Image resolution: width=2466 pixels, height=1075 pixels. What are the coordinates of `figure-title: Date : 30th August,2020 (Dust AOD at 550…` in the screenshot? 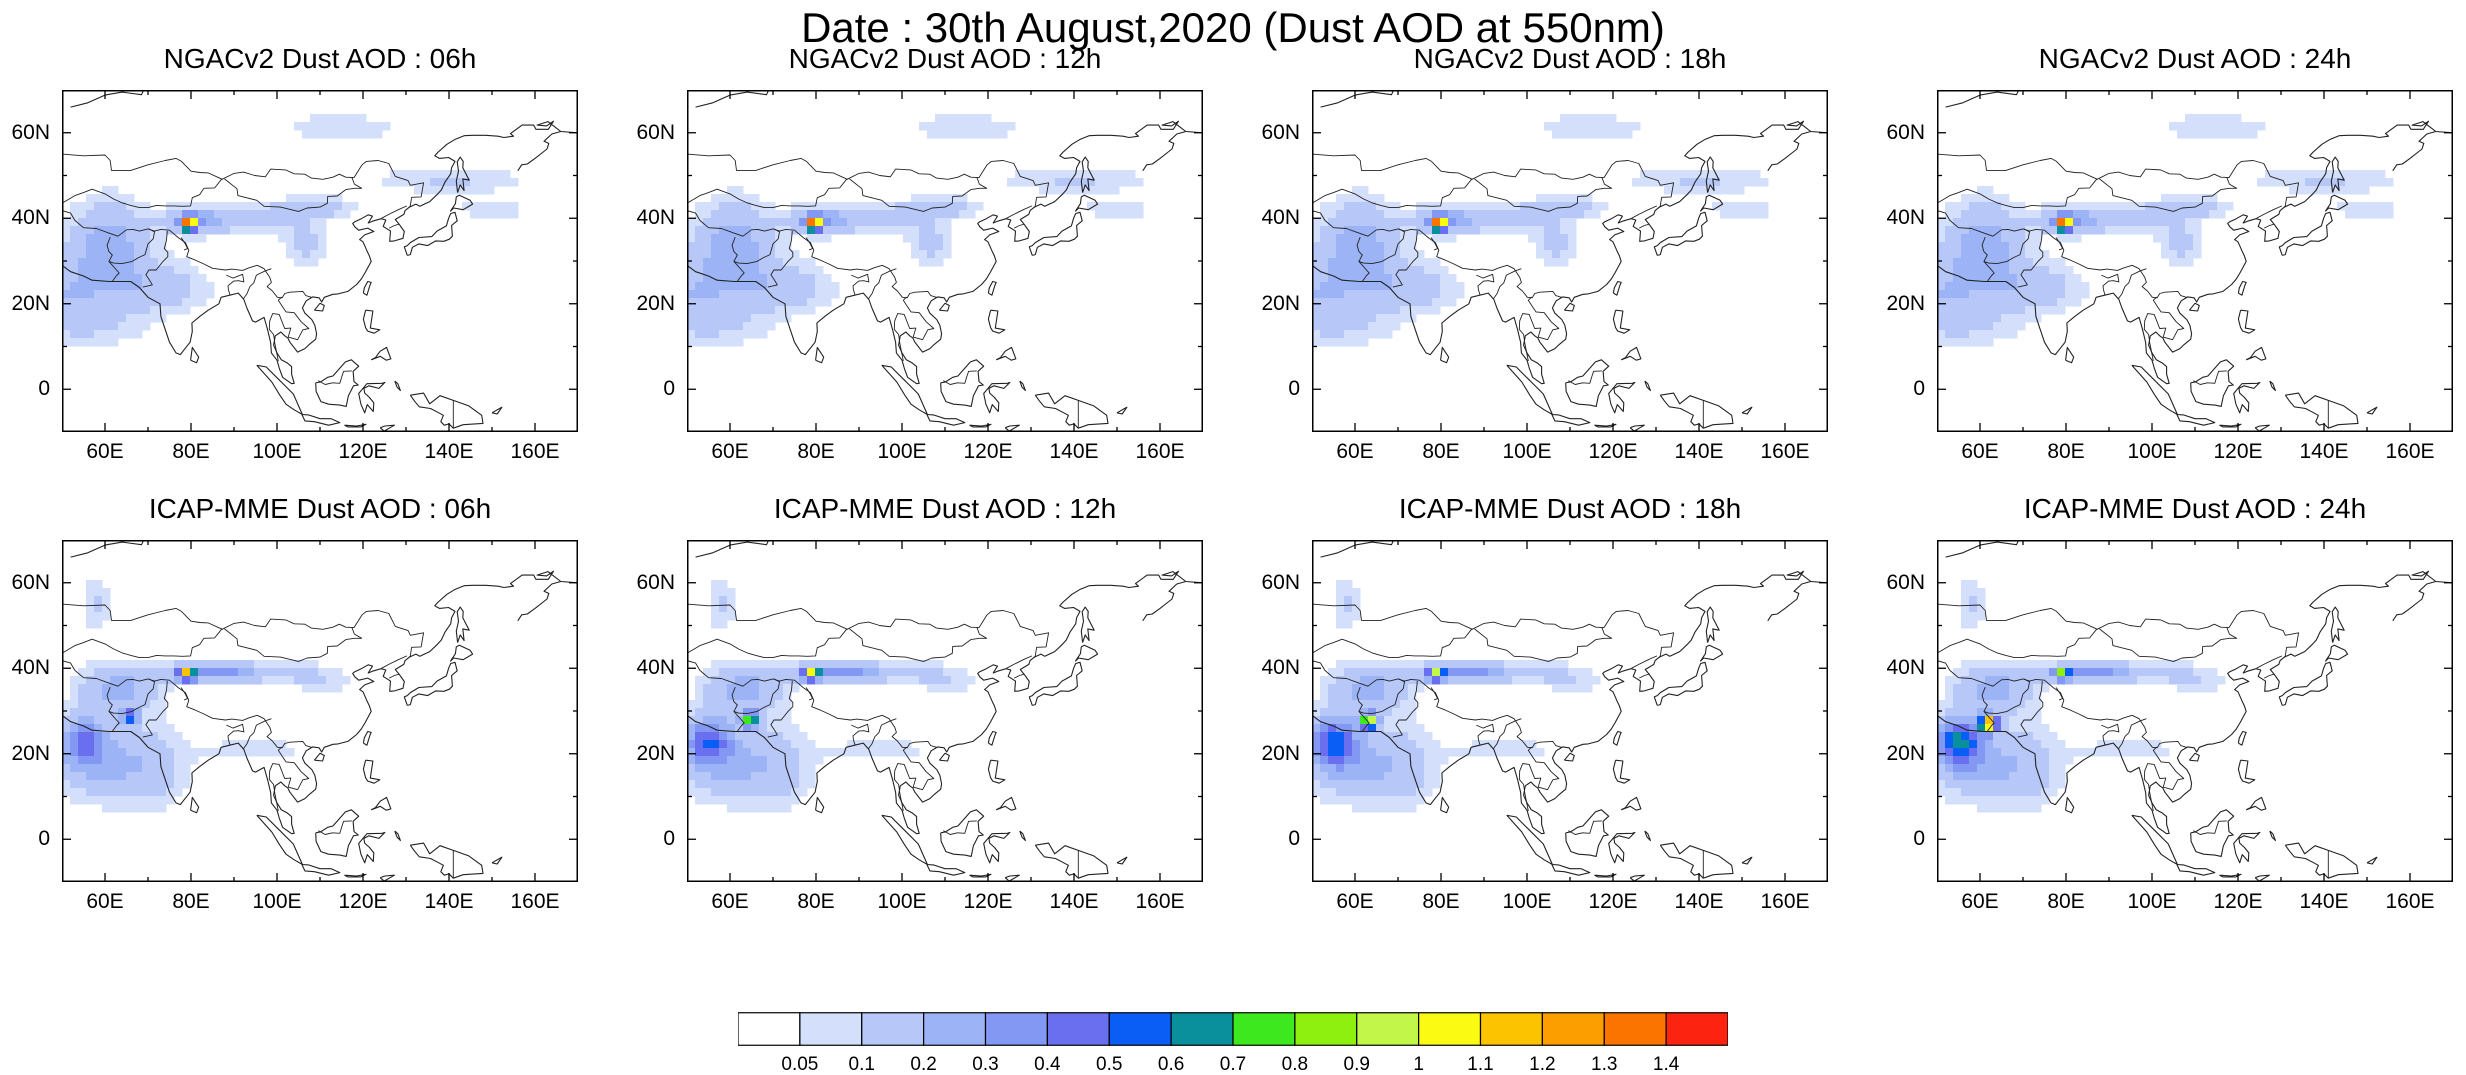 It's located at (1233, 27).